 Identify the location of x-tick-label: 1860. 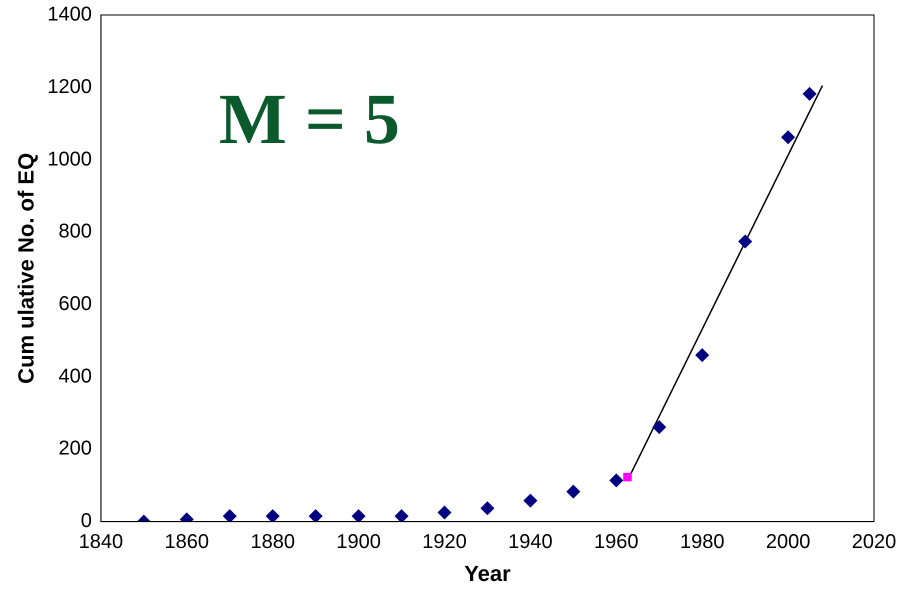
(187, 542).